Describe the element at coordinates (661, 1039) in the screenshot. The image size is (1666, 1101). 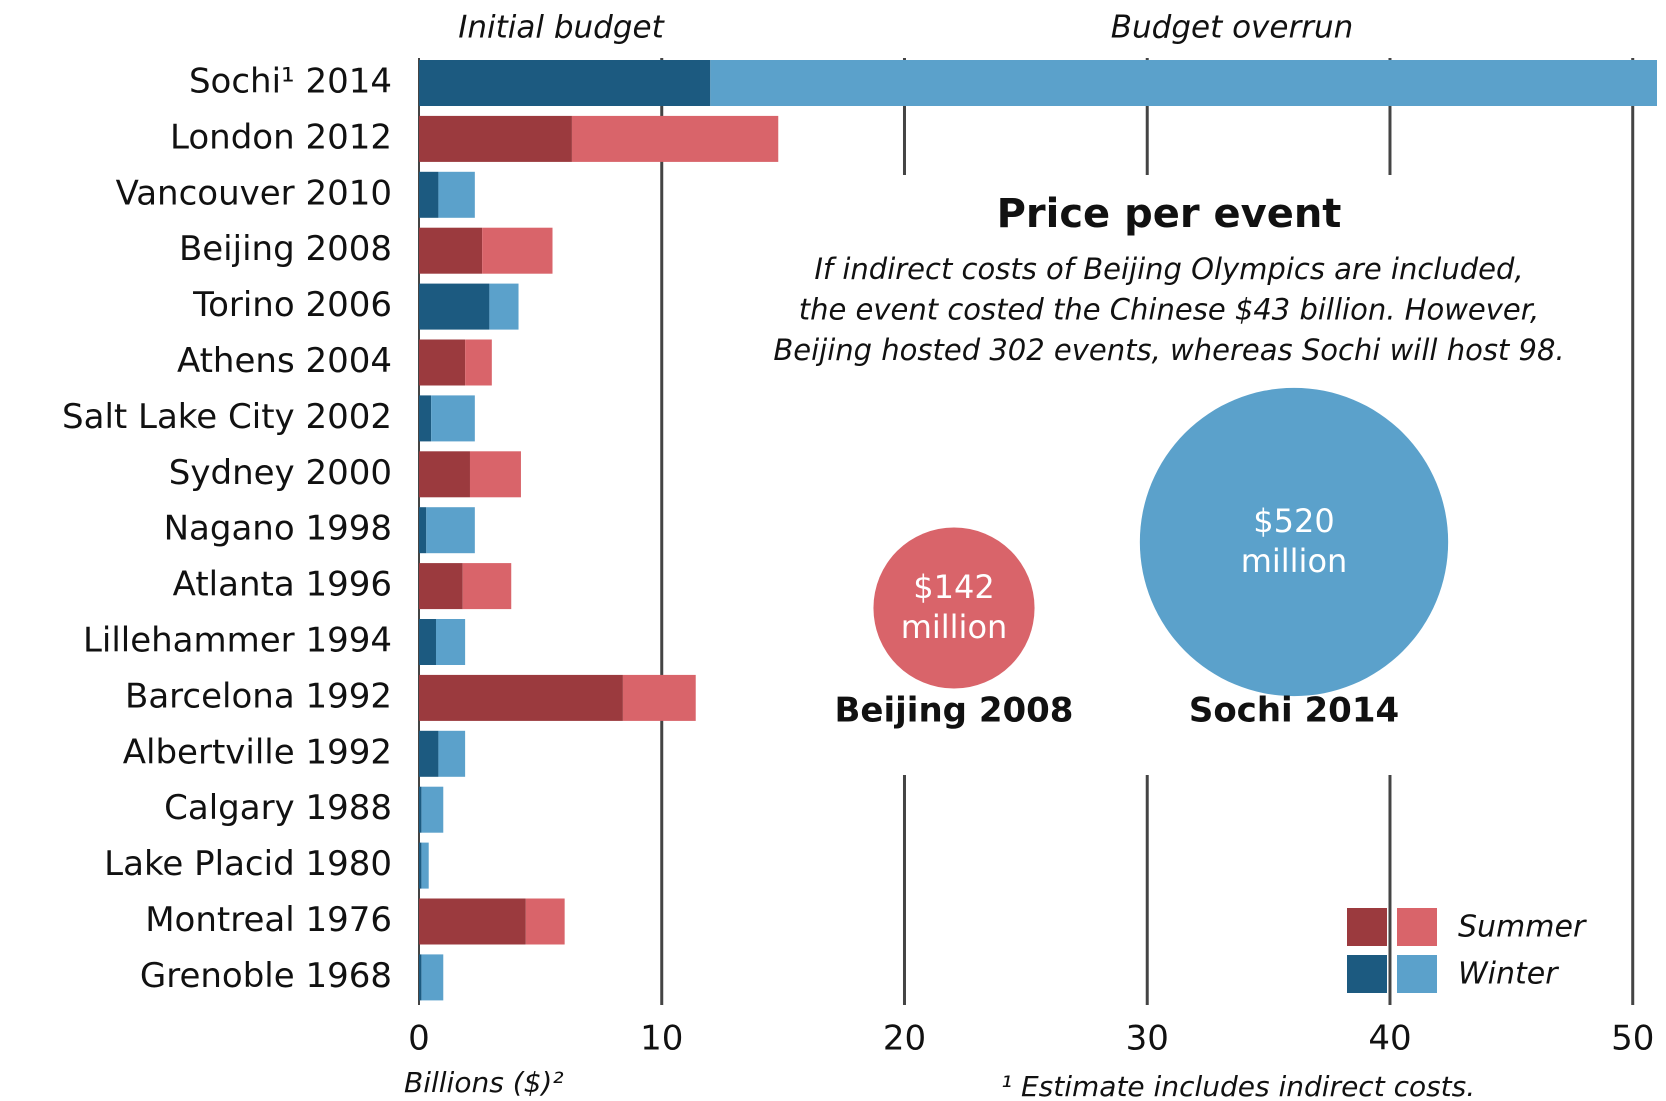
I see `x-tick-label: 10` at that location.